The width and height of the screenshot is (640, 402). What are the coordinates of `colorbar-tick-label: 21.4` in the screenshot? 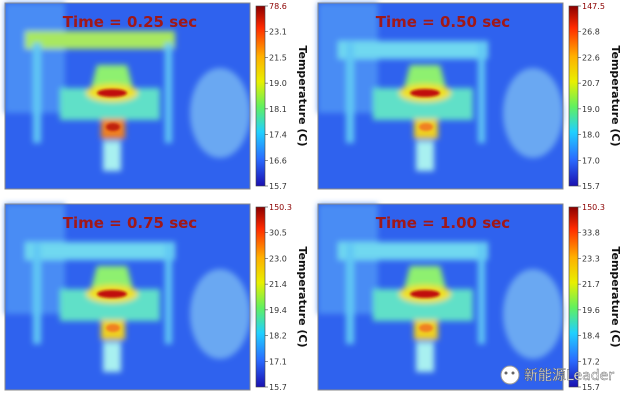 It's located at (278, 284).